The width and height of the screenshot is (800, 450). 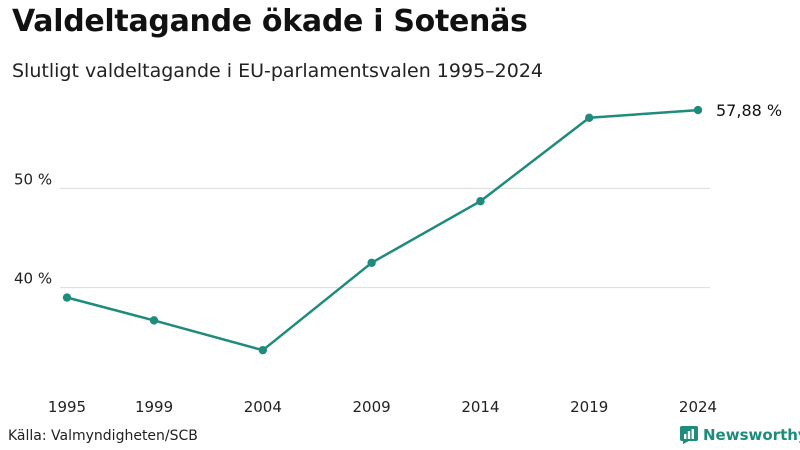 What do you see at coordinates (698, 110) in the screenshot?
I see `data-point-2024` at bounding box center [698, 110].